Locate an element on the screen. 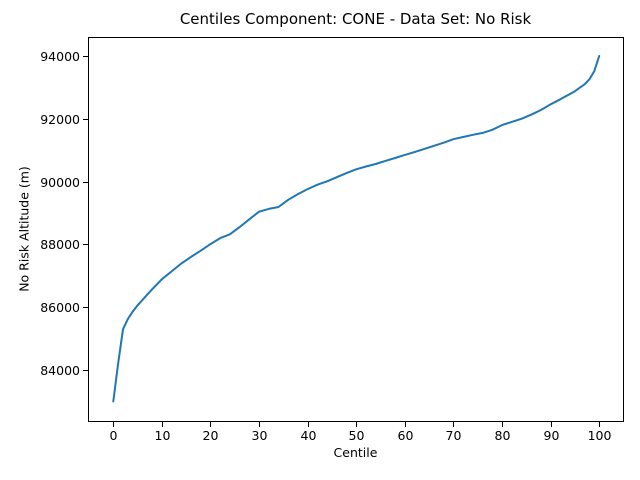  x-tick-label: 10 is located at coordinates (163, 435).